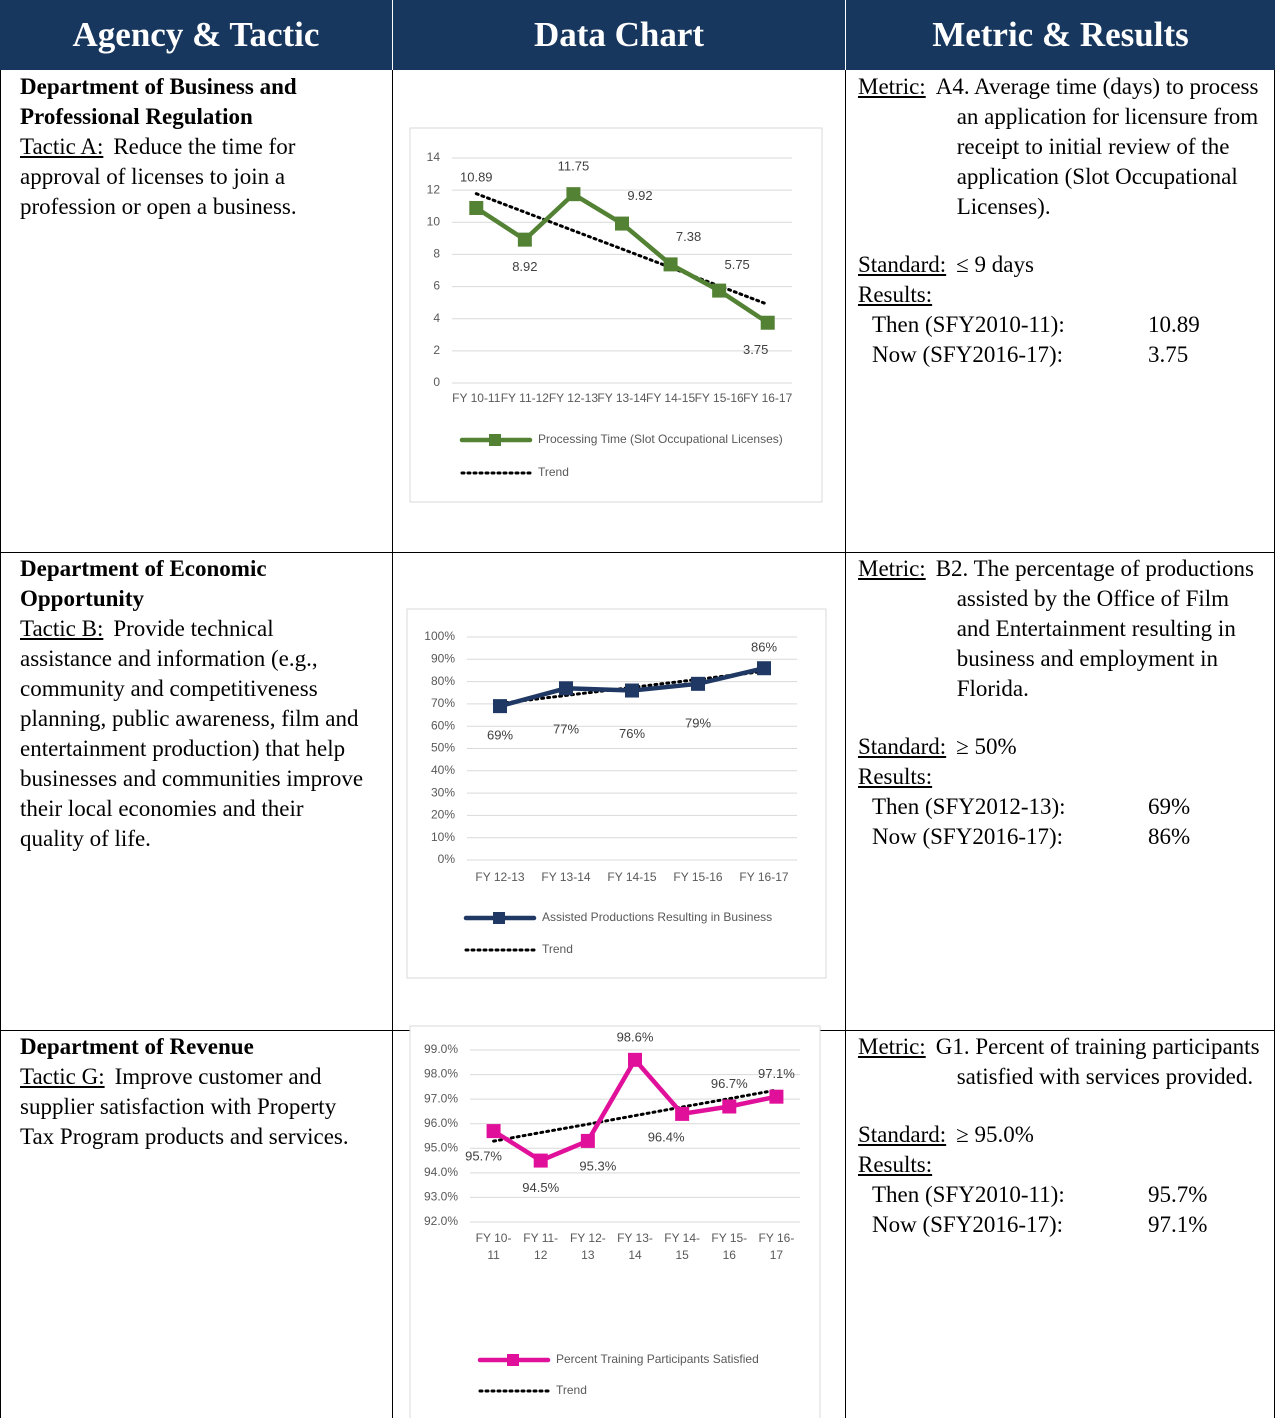  What do you see at coordinates (443, 681) in the screenshot?
I see `y-tick-label: 80%` at bounding box center [443, 681].